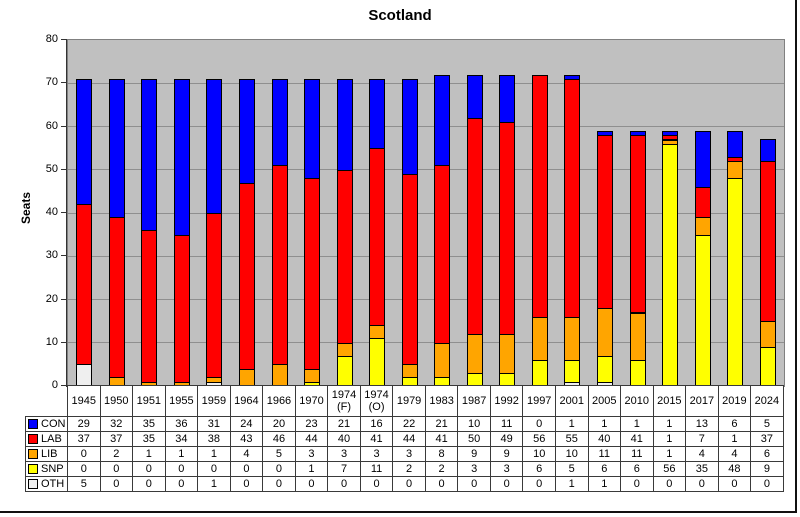 The height and width of the screenshot is (517, 800). What do you see at coordinates (540, 213) in the screenshot?
I see `bar-group-1997` at bounding box center [540, 213].